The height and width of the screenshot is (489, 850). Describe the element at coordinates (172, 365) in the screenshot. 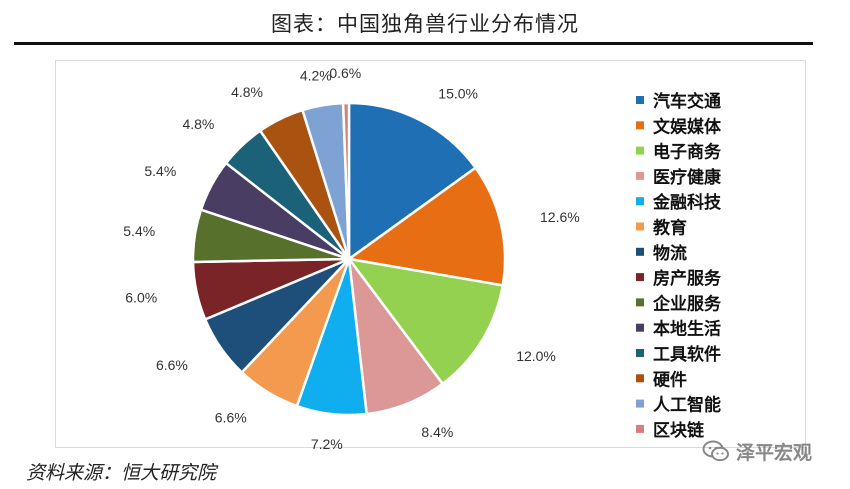

I see `data-label-7: 6.6%` at that location.